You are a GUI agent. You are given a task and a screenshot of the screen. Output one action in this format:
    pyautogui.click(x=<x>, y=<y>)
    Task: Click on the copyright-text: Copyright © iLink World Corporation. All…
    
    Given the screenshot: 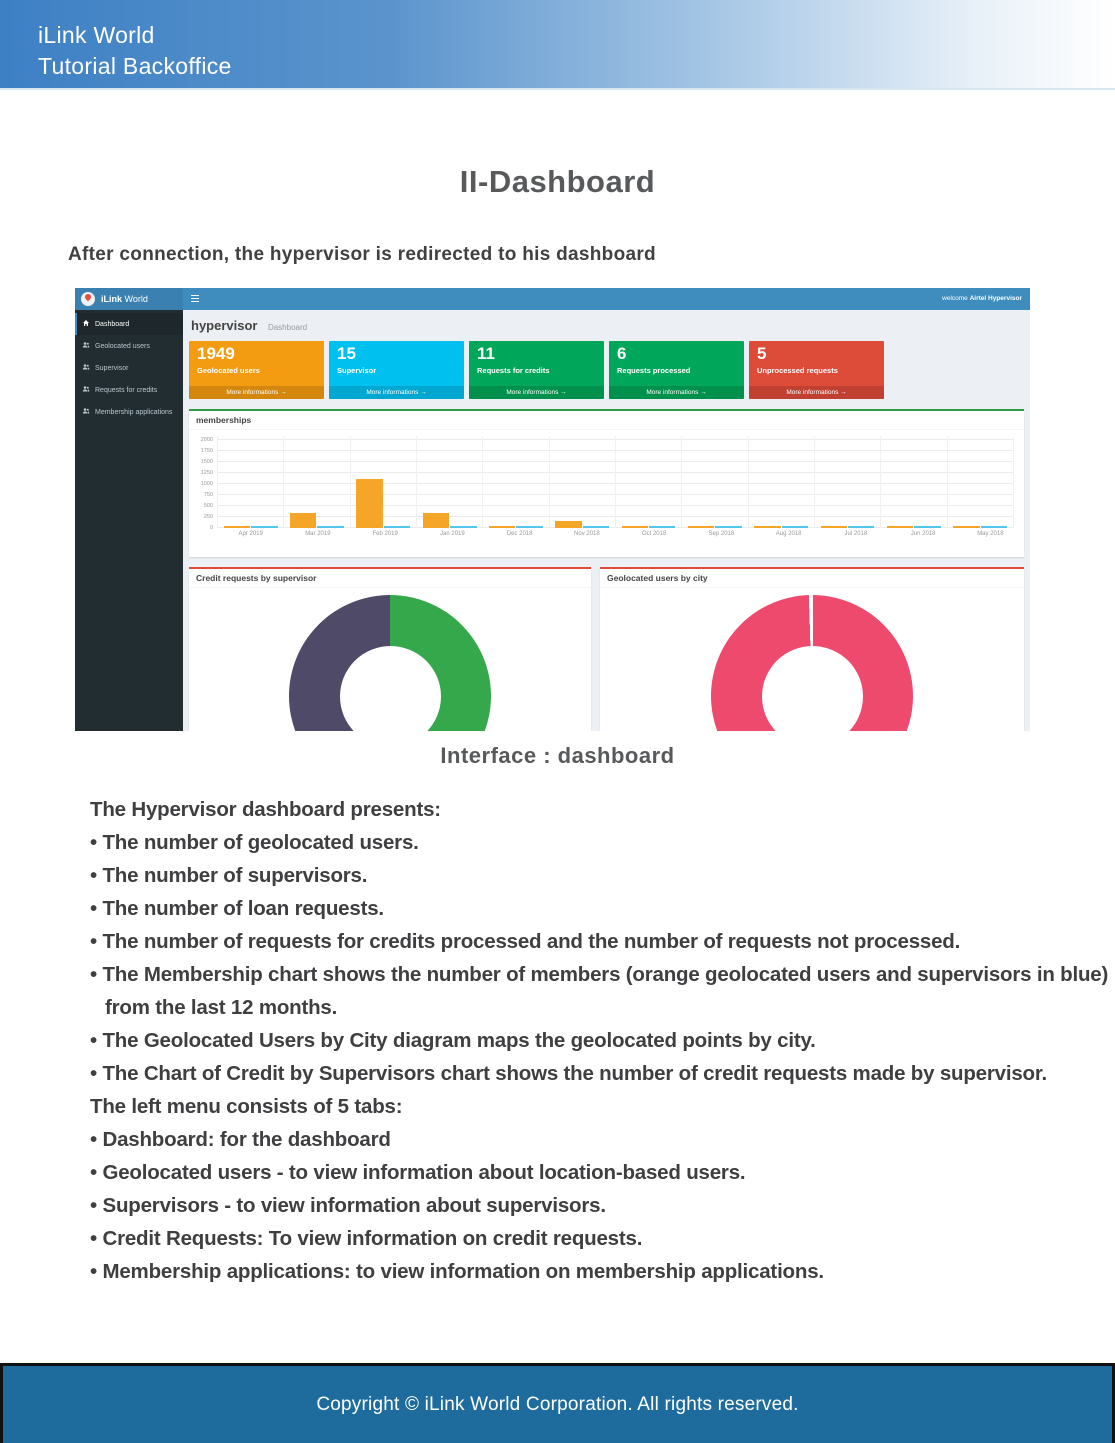 What is the action you would take?
    pyautogui.click(x=557, y=1404)
    